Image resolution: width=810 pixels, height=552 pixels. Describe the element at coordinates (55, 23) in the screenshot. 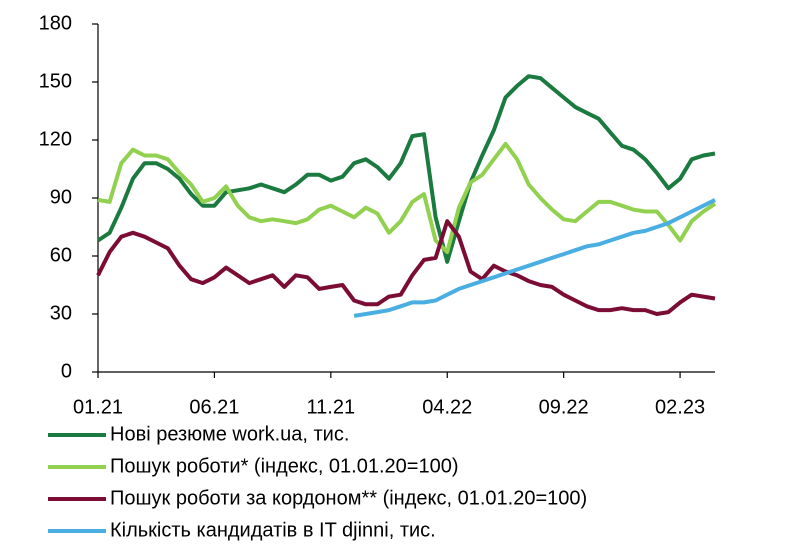

I see `y-tick-label: 180` at that location.